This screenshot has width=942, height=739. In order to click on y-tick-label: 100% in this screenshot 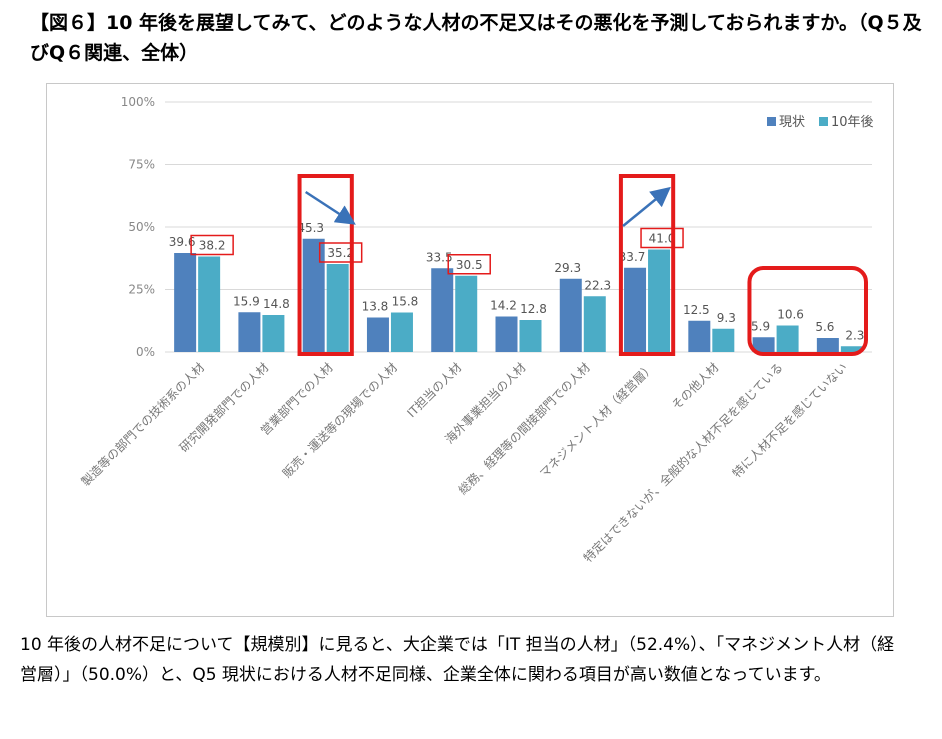, I will do `click(138, 102)`.